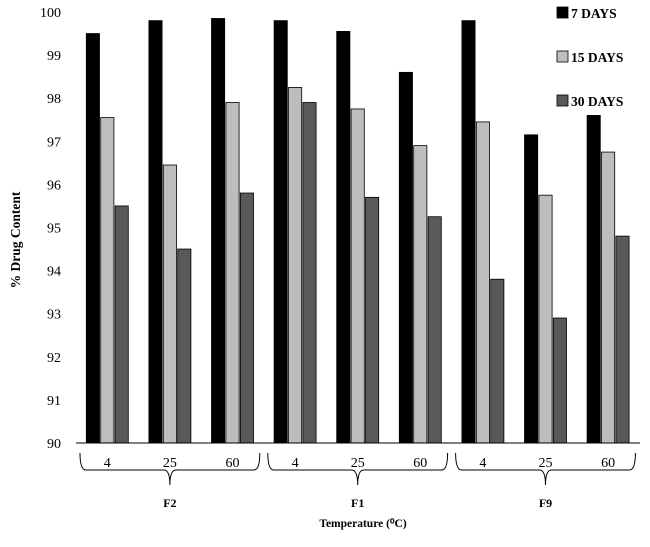 Image resolution: width=650 pixels, height=547 pixels. What do you see at coordinates (597, 57) in the screenshot?
I see `legend-label: 15 DAYS` at bounding box center [597, 57].